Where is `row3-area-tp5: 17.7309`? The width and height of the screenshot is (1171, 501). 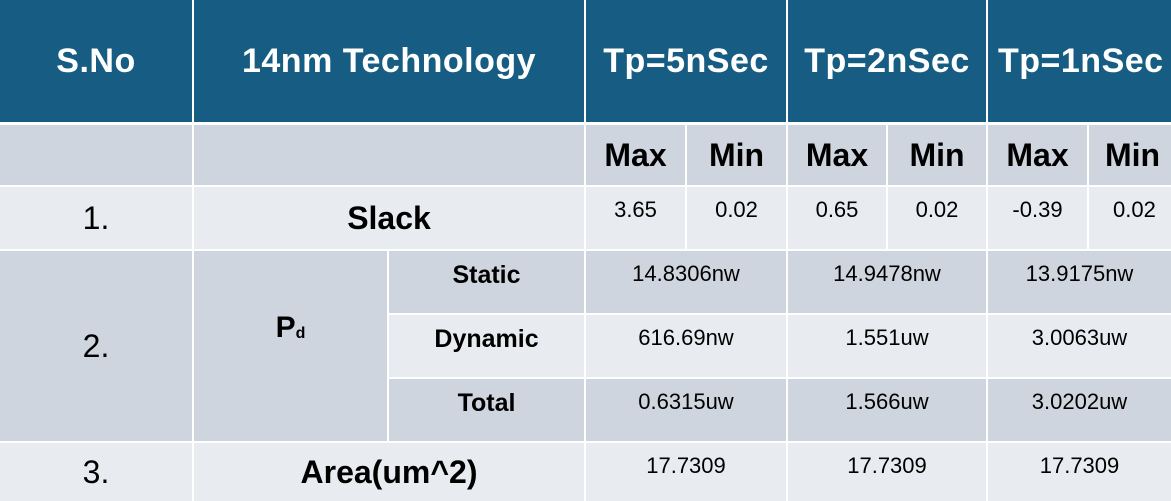
row3-area-tp5: 17.7309 is located at coordinates (686, 472).